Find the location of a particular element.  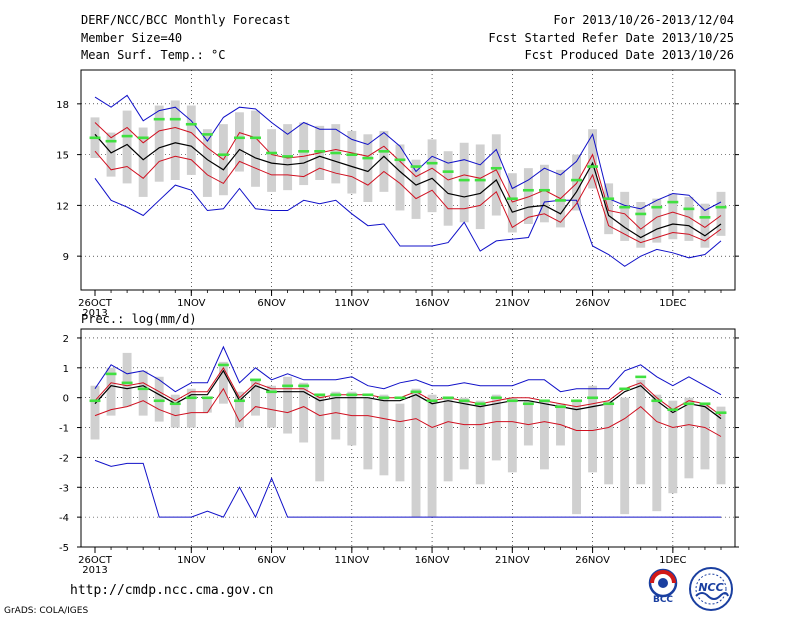

member-size-label: Member Size=40 is located at coordinates (132, 38).